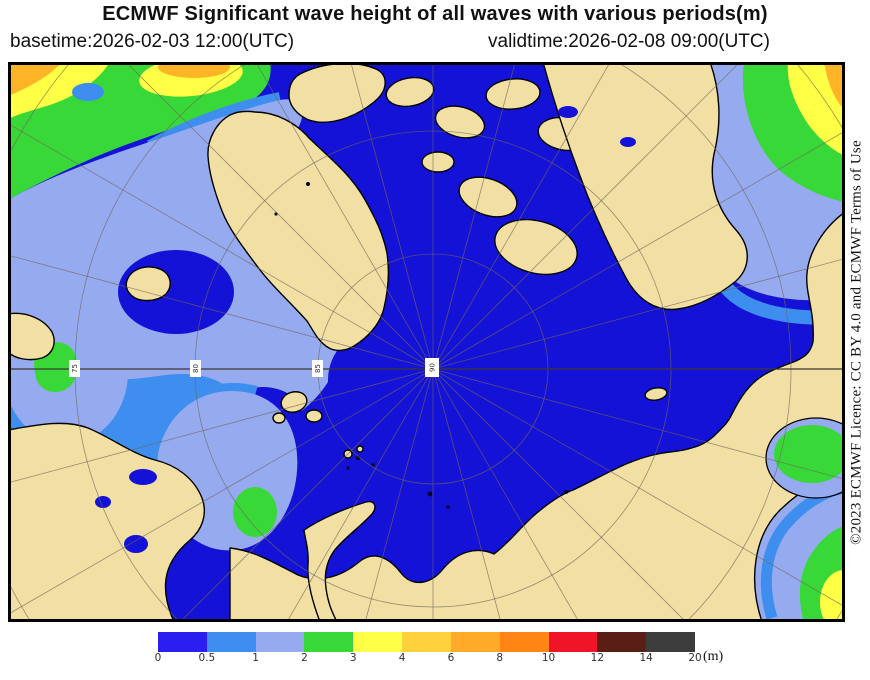  I want to click on greenland-landmass, so click(298, 231).